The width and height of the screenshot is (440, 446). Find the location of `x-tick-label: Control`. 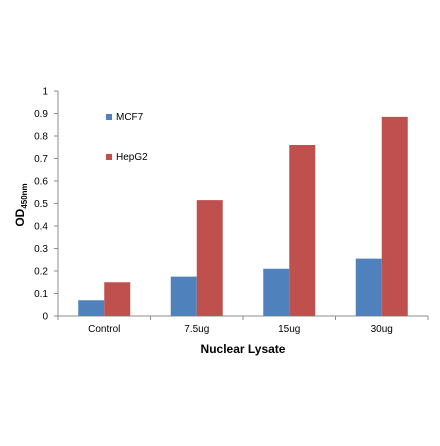

x-tick-label: Control is located at coordinates (104, 329).